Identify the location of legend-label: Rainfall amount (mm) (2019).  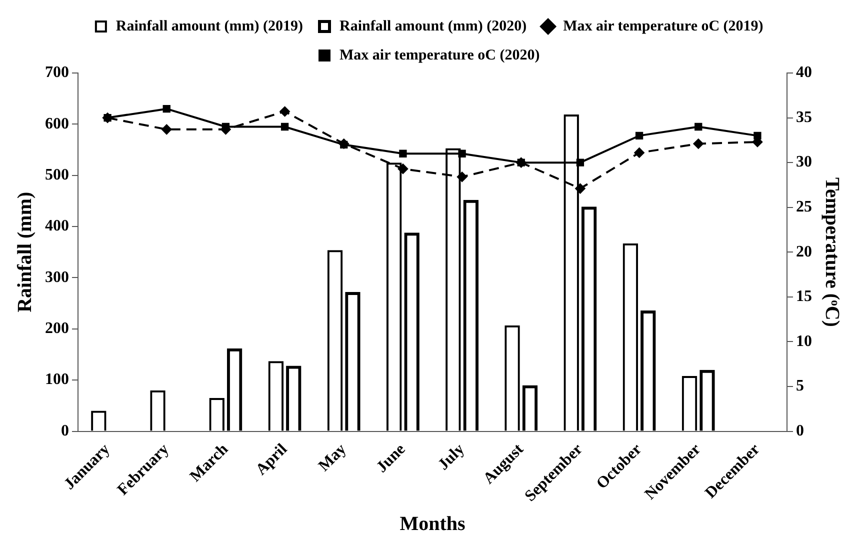
(210, 26).